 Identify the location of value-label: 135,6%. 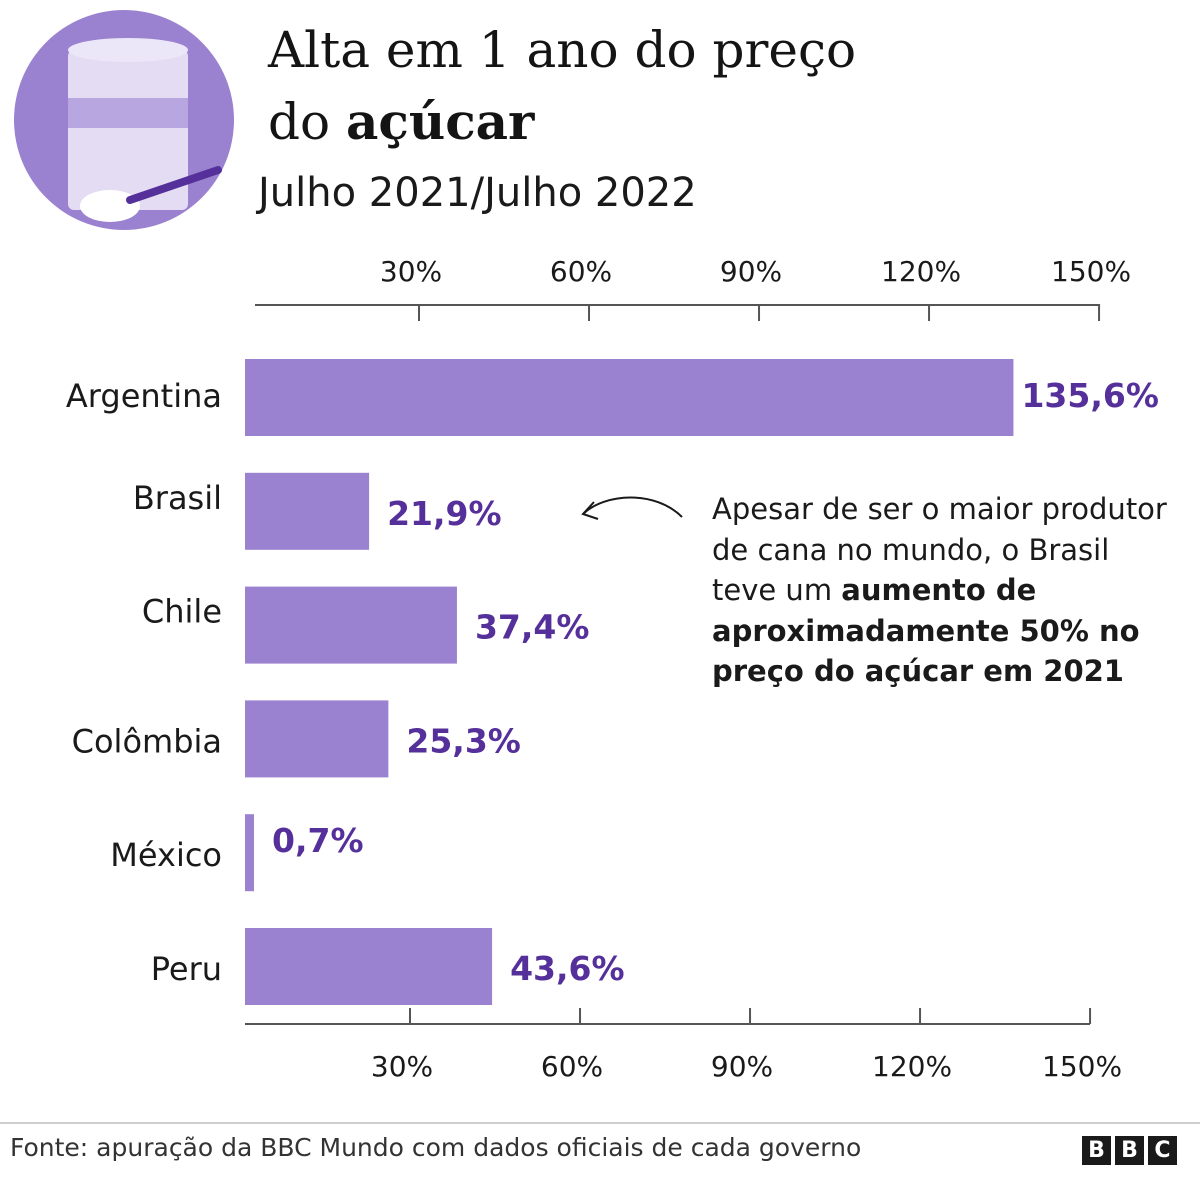
(1089, 395).